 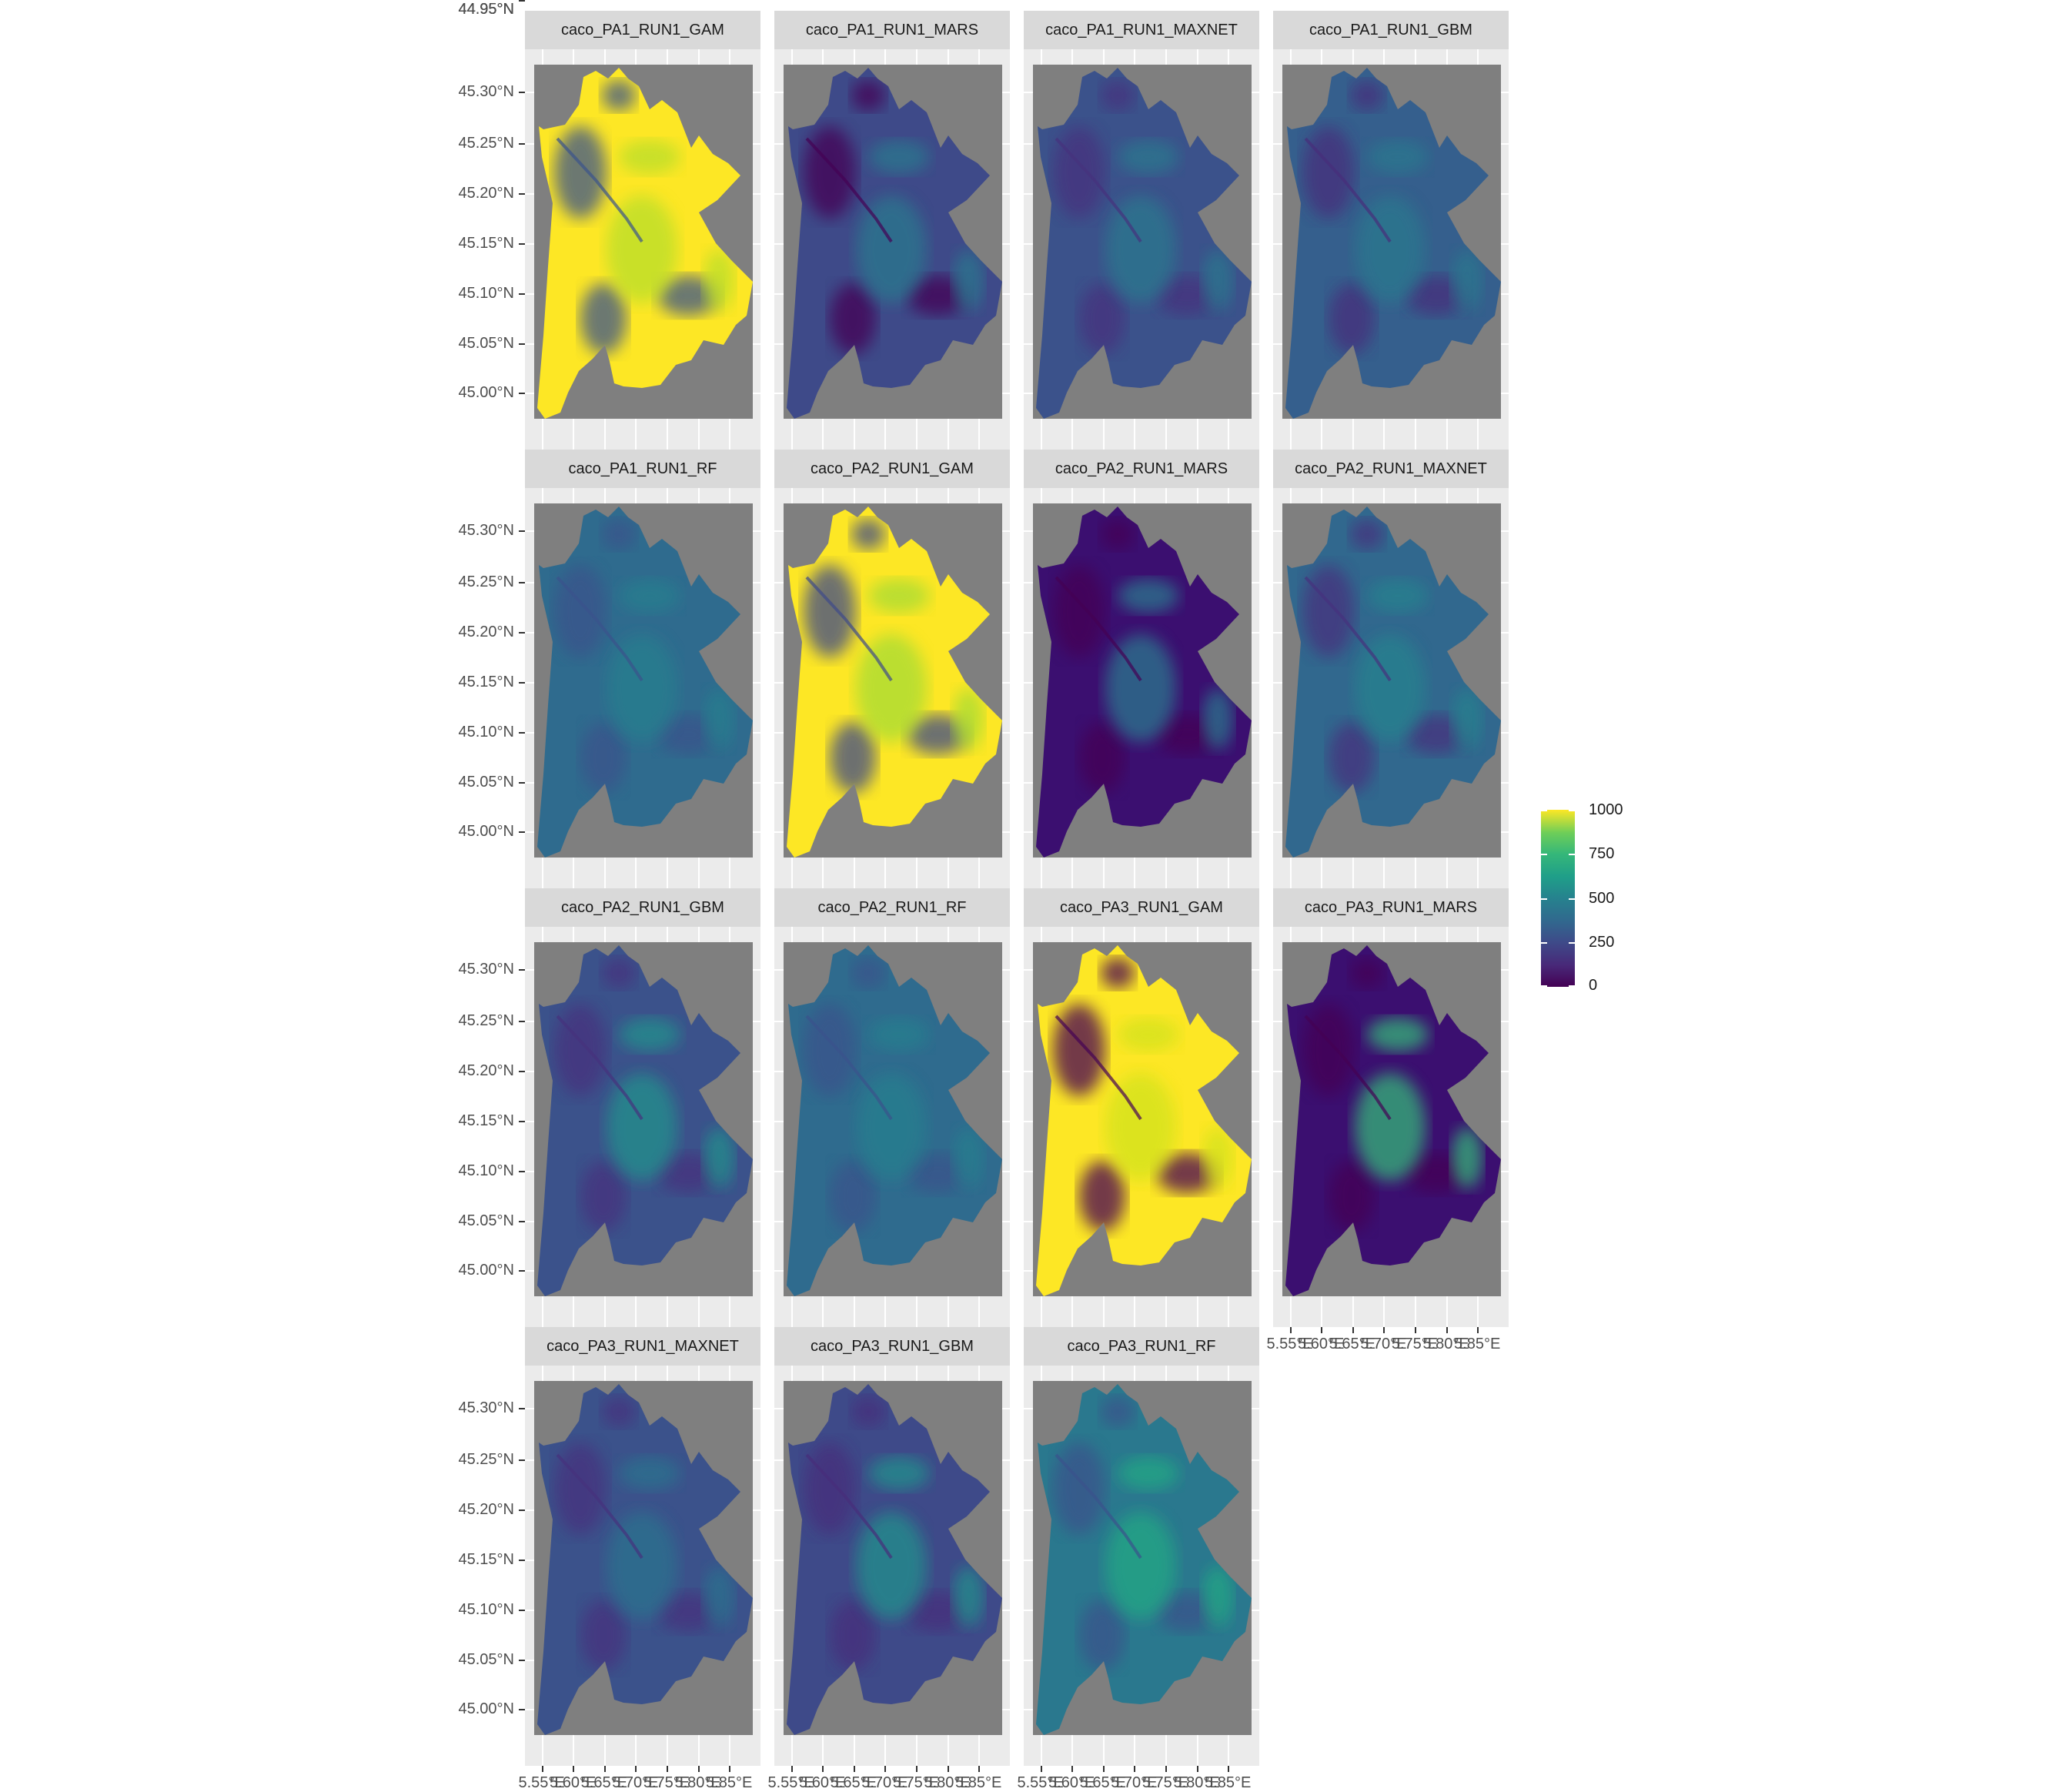 I want to click on y-tick-label: 45.05°N, so click(x=486, y=1659).